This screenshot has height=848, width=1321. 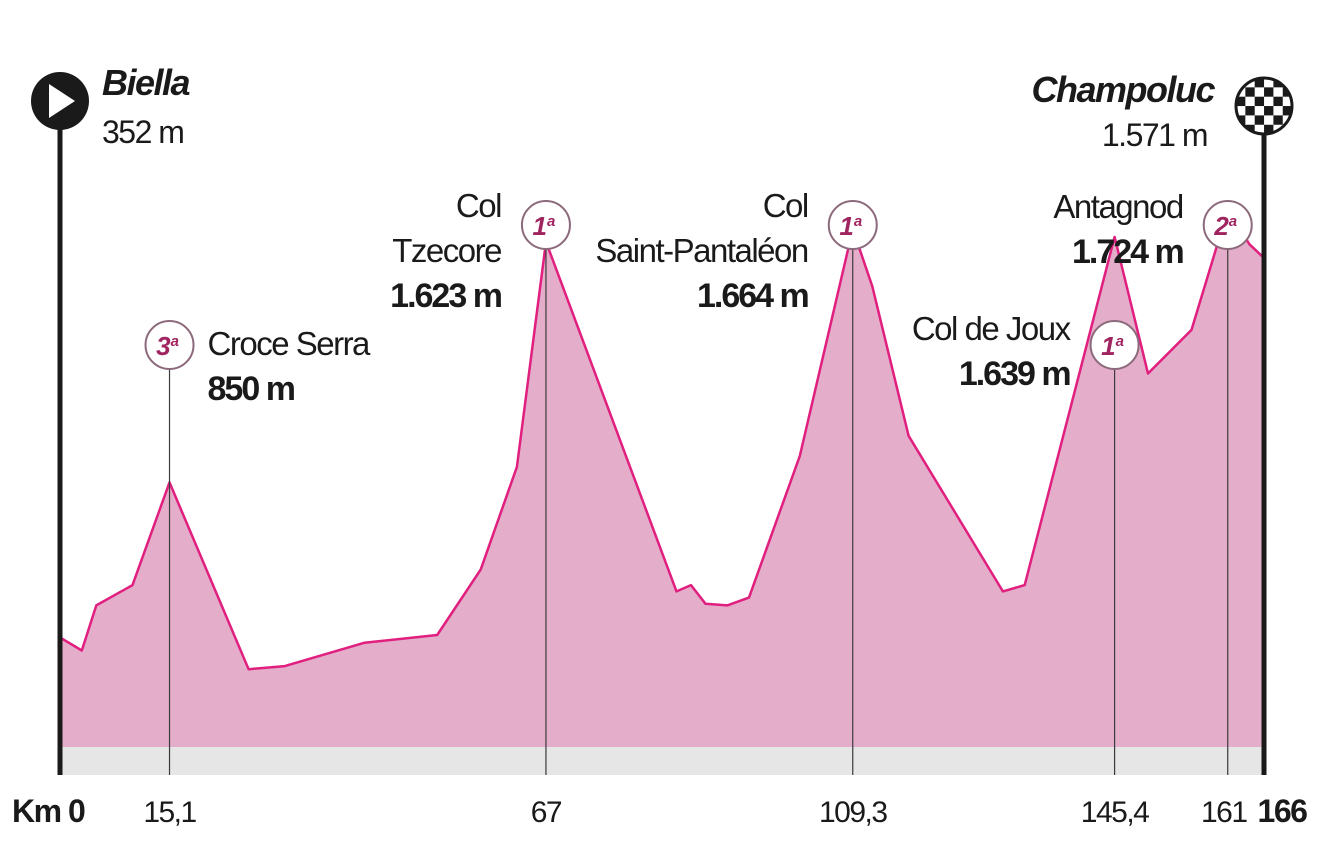 I want to click on x-axis-labels: Km 0 15,1 67 109,3 145,4 161 166, so click(x=660, y=811).